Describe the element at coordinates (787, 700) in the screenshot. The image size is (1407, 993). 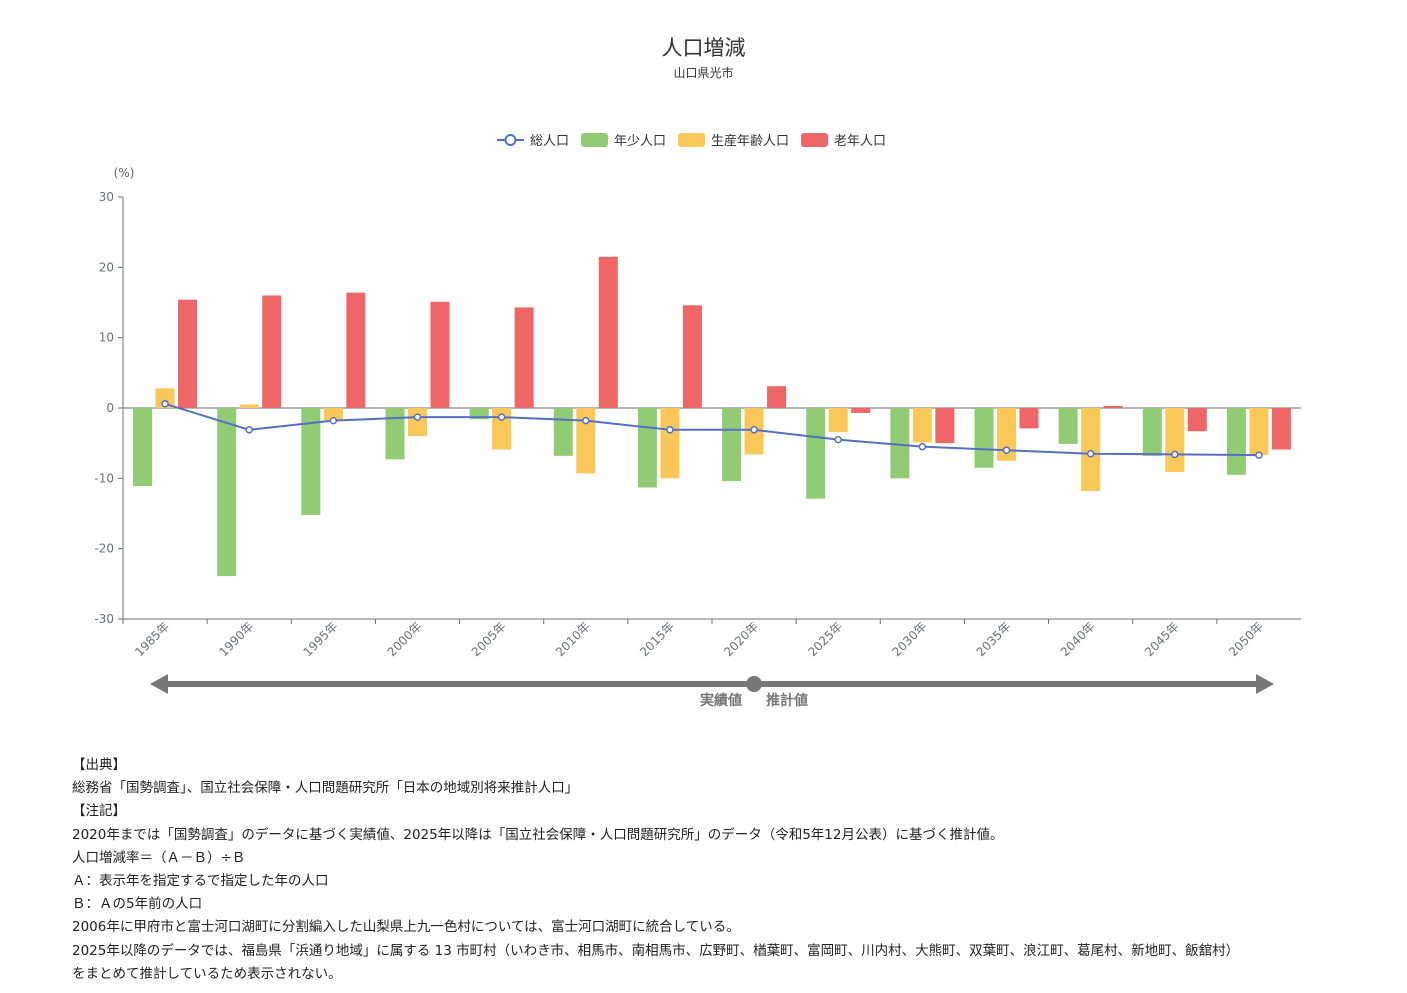
I see `period-projected-label: 推計値` at that location.